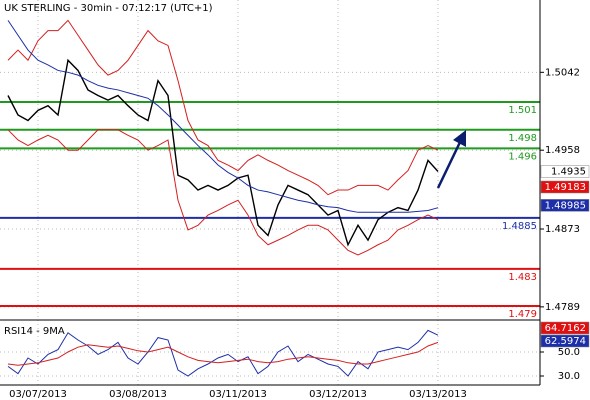  What do you see at coordinates (562, 307) in the screenshot?
I see `y-tick-label: 1.4789` at bounding box center [562, 307].